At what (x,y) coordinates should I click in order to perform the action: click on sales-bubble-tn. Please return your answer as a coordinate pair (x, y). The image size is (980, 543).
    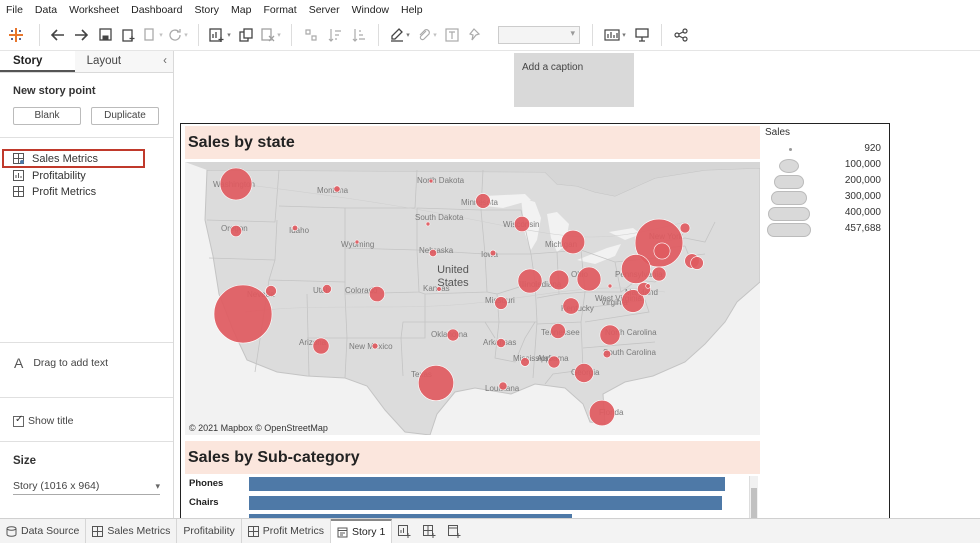
    Looking at the image, I should click on (558, 331).